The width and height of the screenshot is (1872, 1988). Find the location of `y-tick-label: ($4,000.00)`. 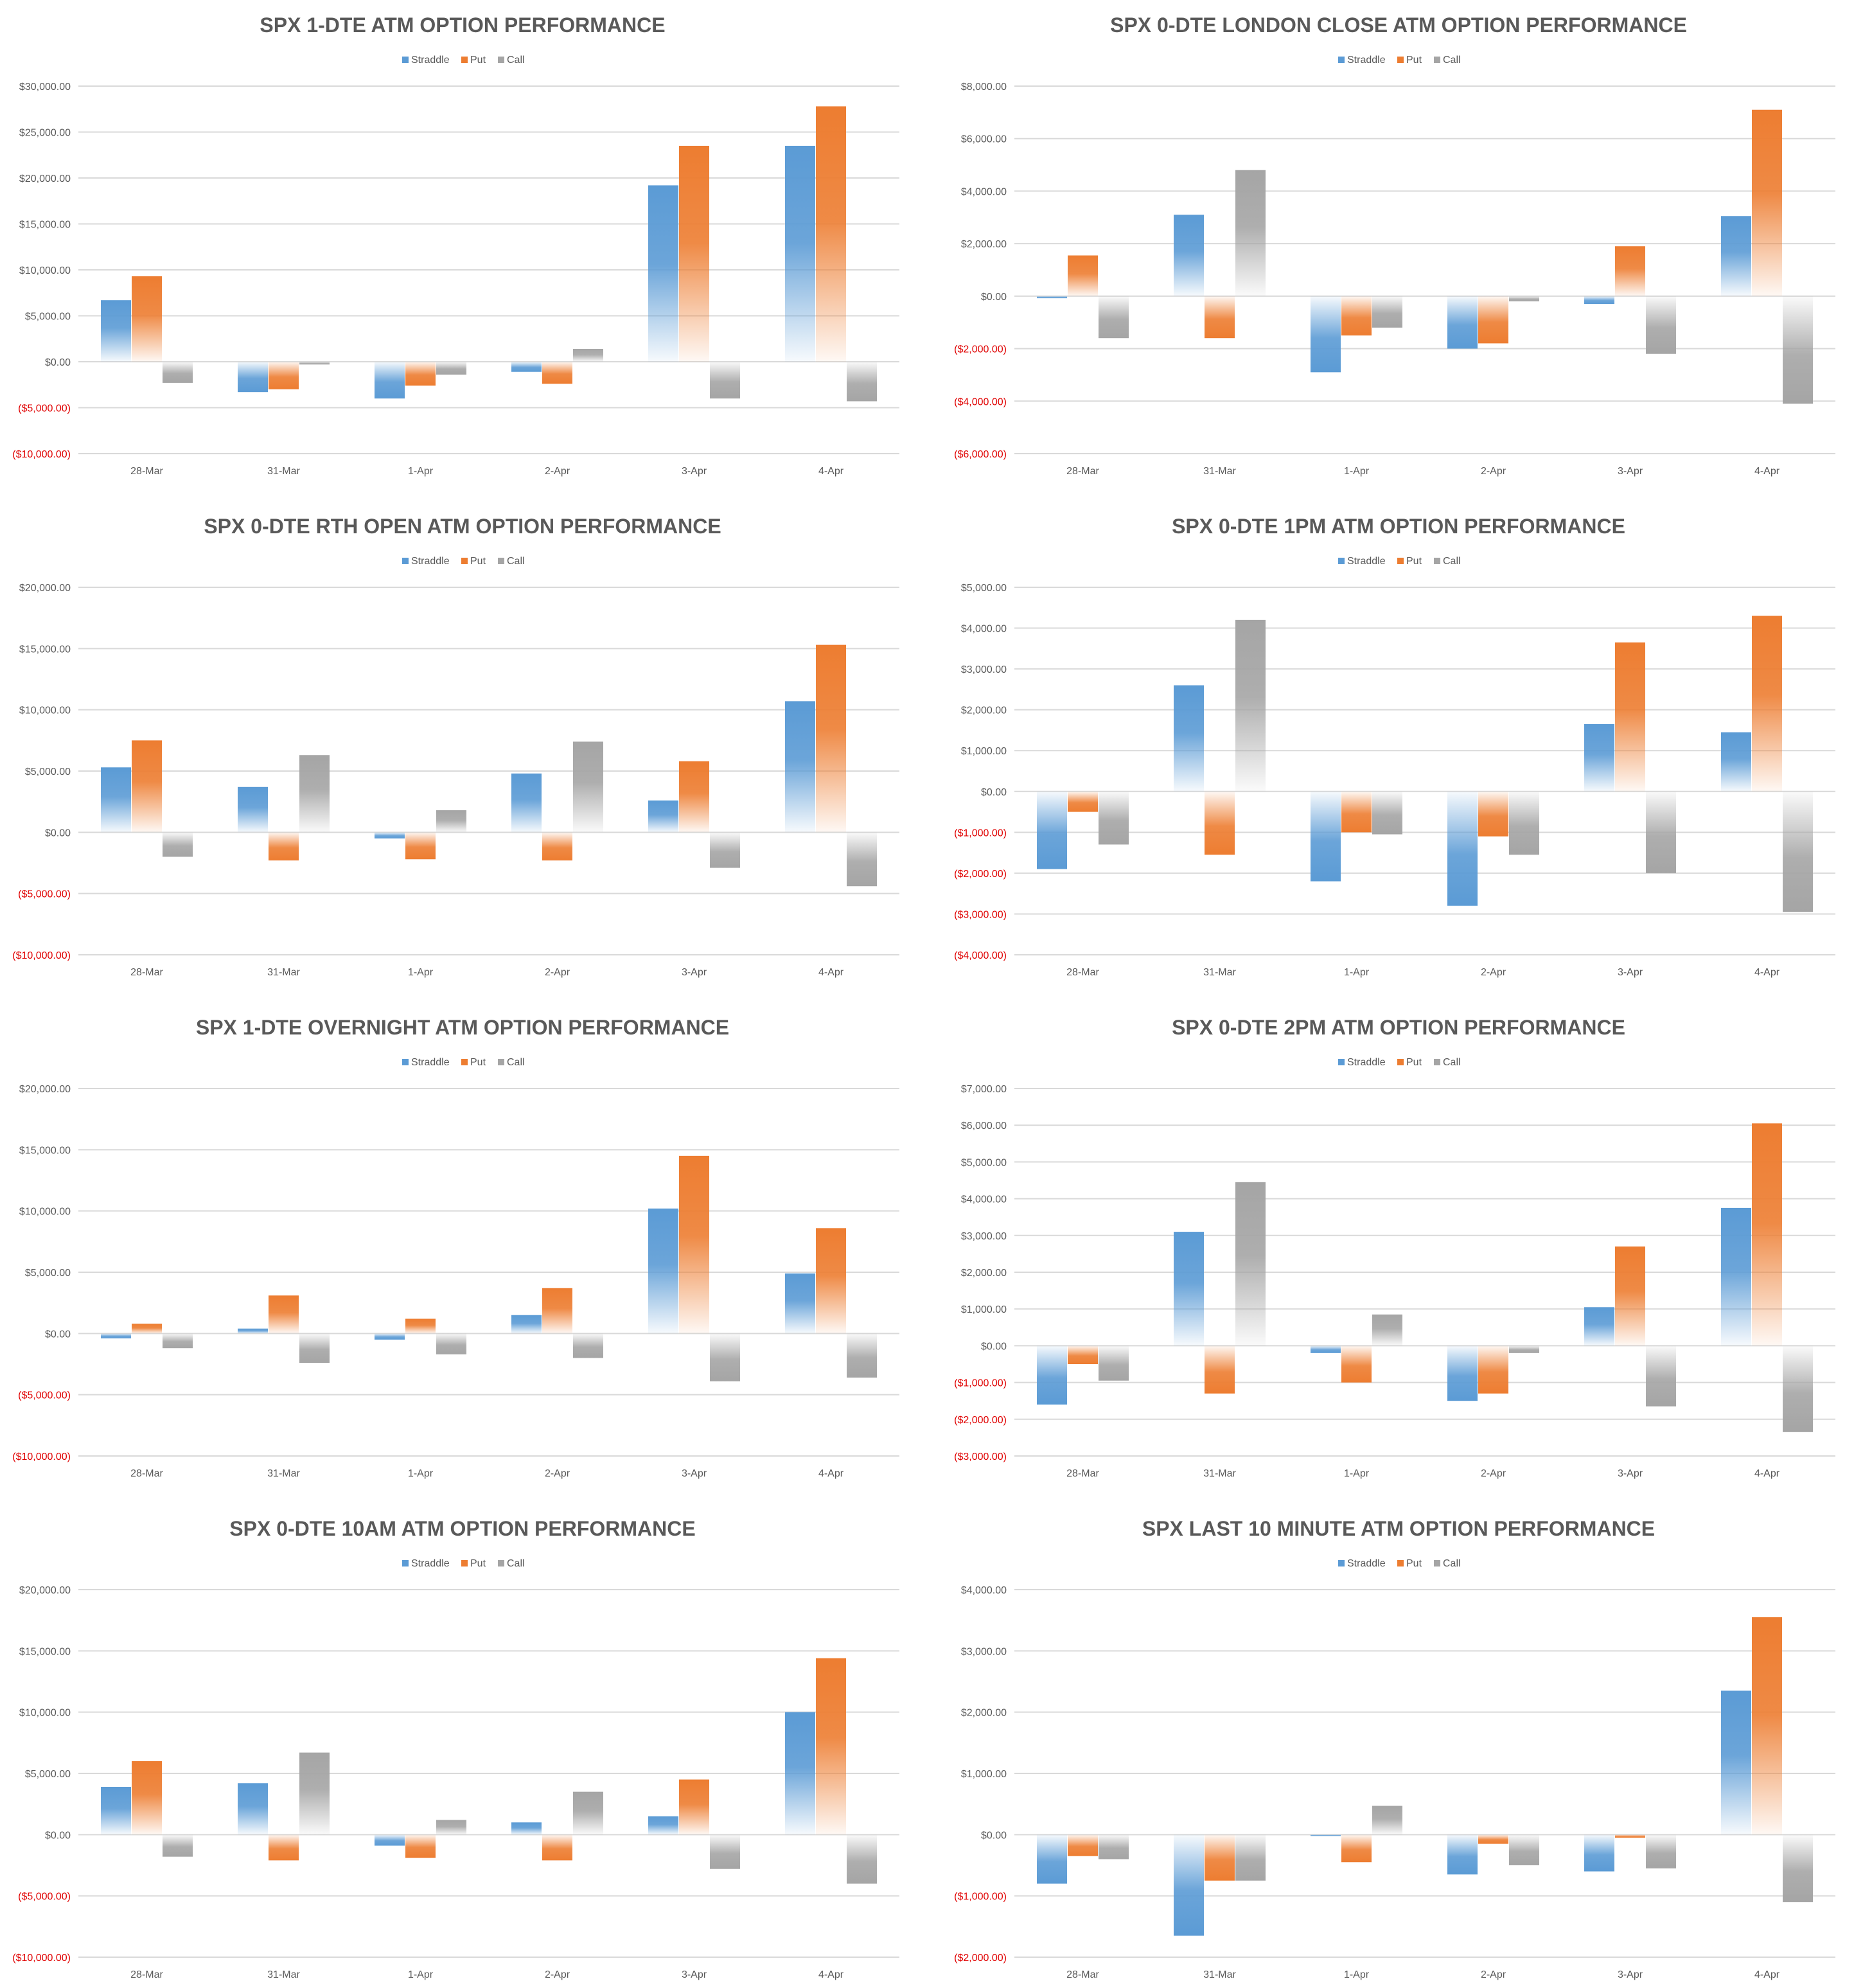

y-tick-label: ($4,000.00) is located at coordinates (980, 955).